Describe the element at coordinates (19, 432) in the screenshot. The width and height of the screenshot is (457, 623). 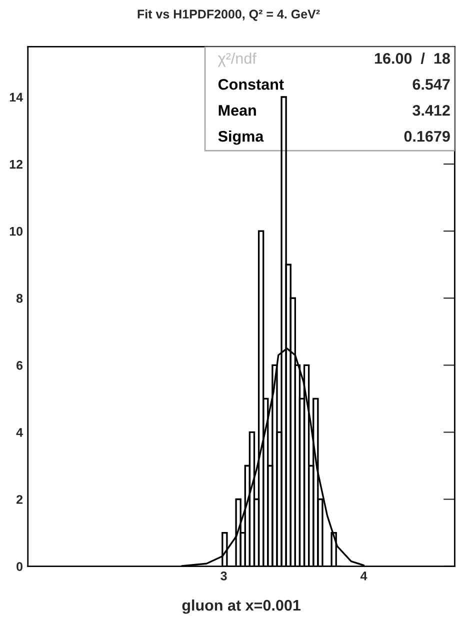
I see `y-tick-label: 4` at that location.